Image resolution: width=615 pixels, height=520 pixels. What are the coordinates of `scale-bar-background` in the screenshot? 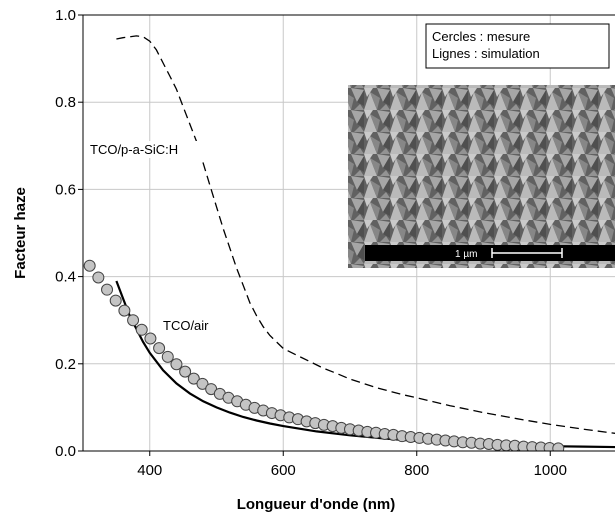 It's located at (490, 253).